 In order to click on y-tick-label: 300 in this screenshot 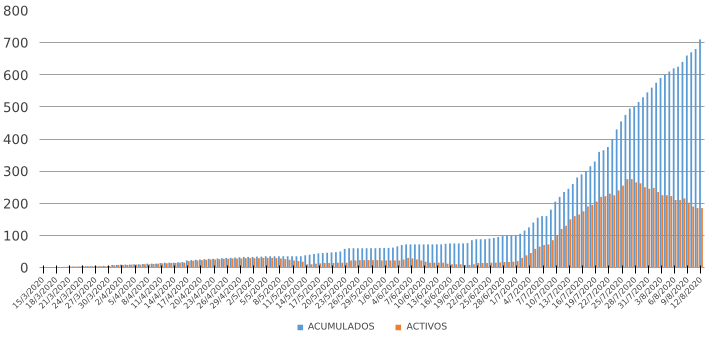, I will do `click(16, 172)`.